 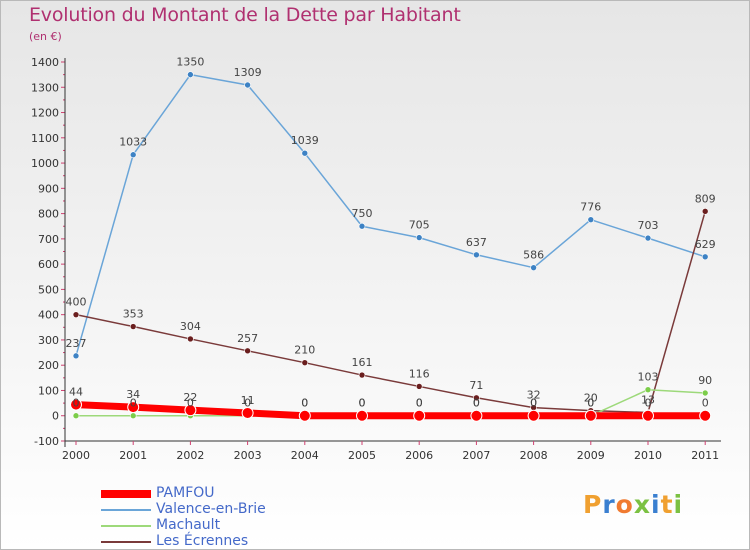 What do you see at coordinates (45, 138) in the screenshot?
I see `y-tick-label: 1100` at bounding box center [45, 138].